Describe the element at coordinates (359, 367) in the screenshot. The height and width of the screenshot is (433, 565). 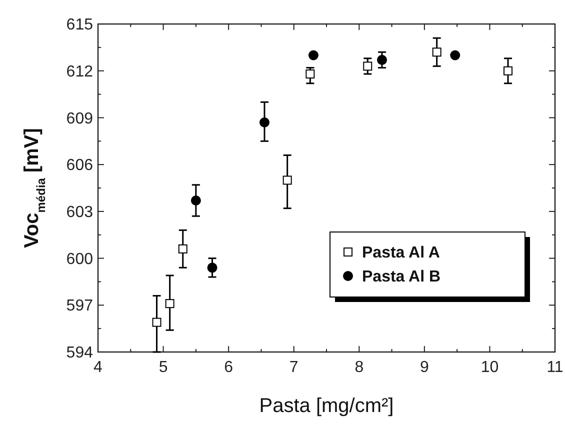
I see `x-tick-label: 8` at that location.